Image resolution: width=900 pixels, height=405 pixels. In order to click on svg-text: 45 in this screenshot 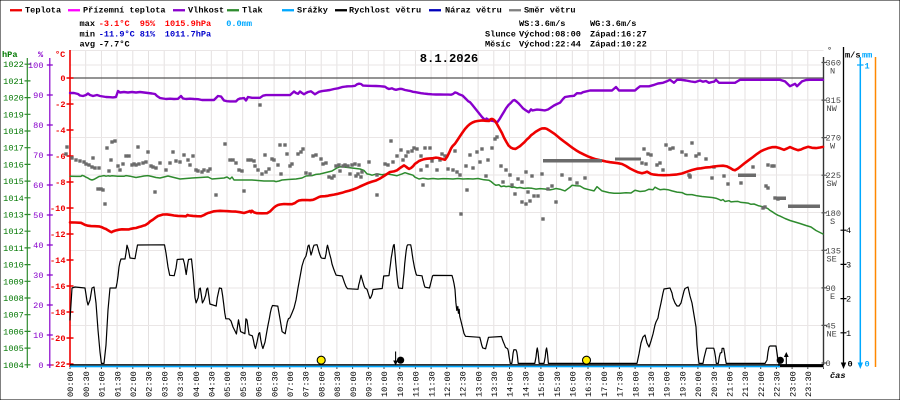, I will do `click(831, 326)`.